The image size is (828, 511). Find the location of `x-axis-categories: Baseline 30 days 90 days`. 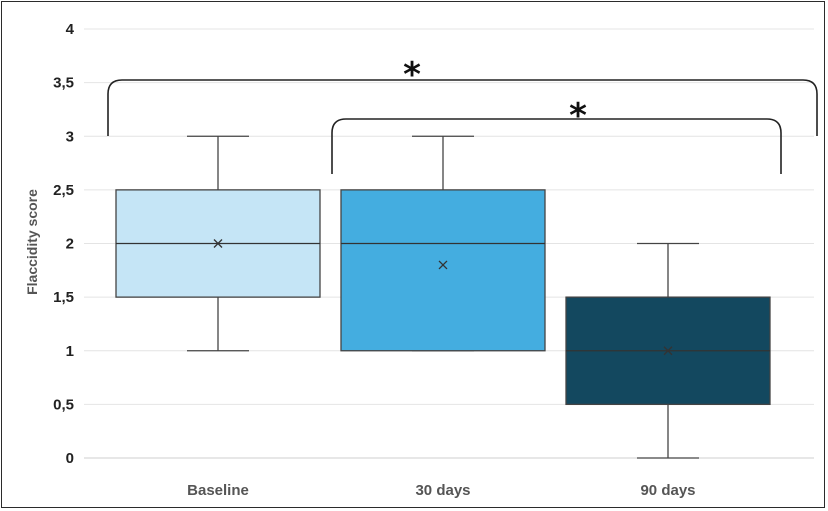

x-axis-categories: Baseline 30 days 90 days is located at coordinates (441, 490).